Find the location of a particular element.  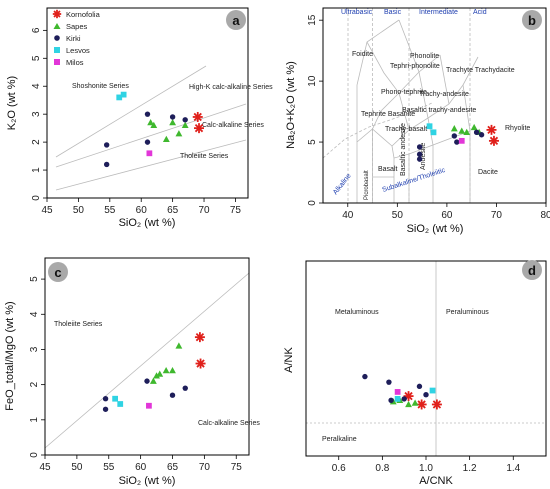

panel-b-badge is located at coordinates (532, 20).